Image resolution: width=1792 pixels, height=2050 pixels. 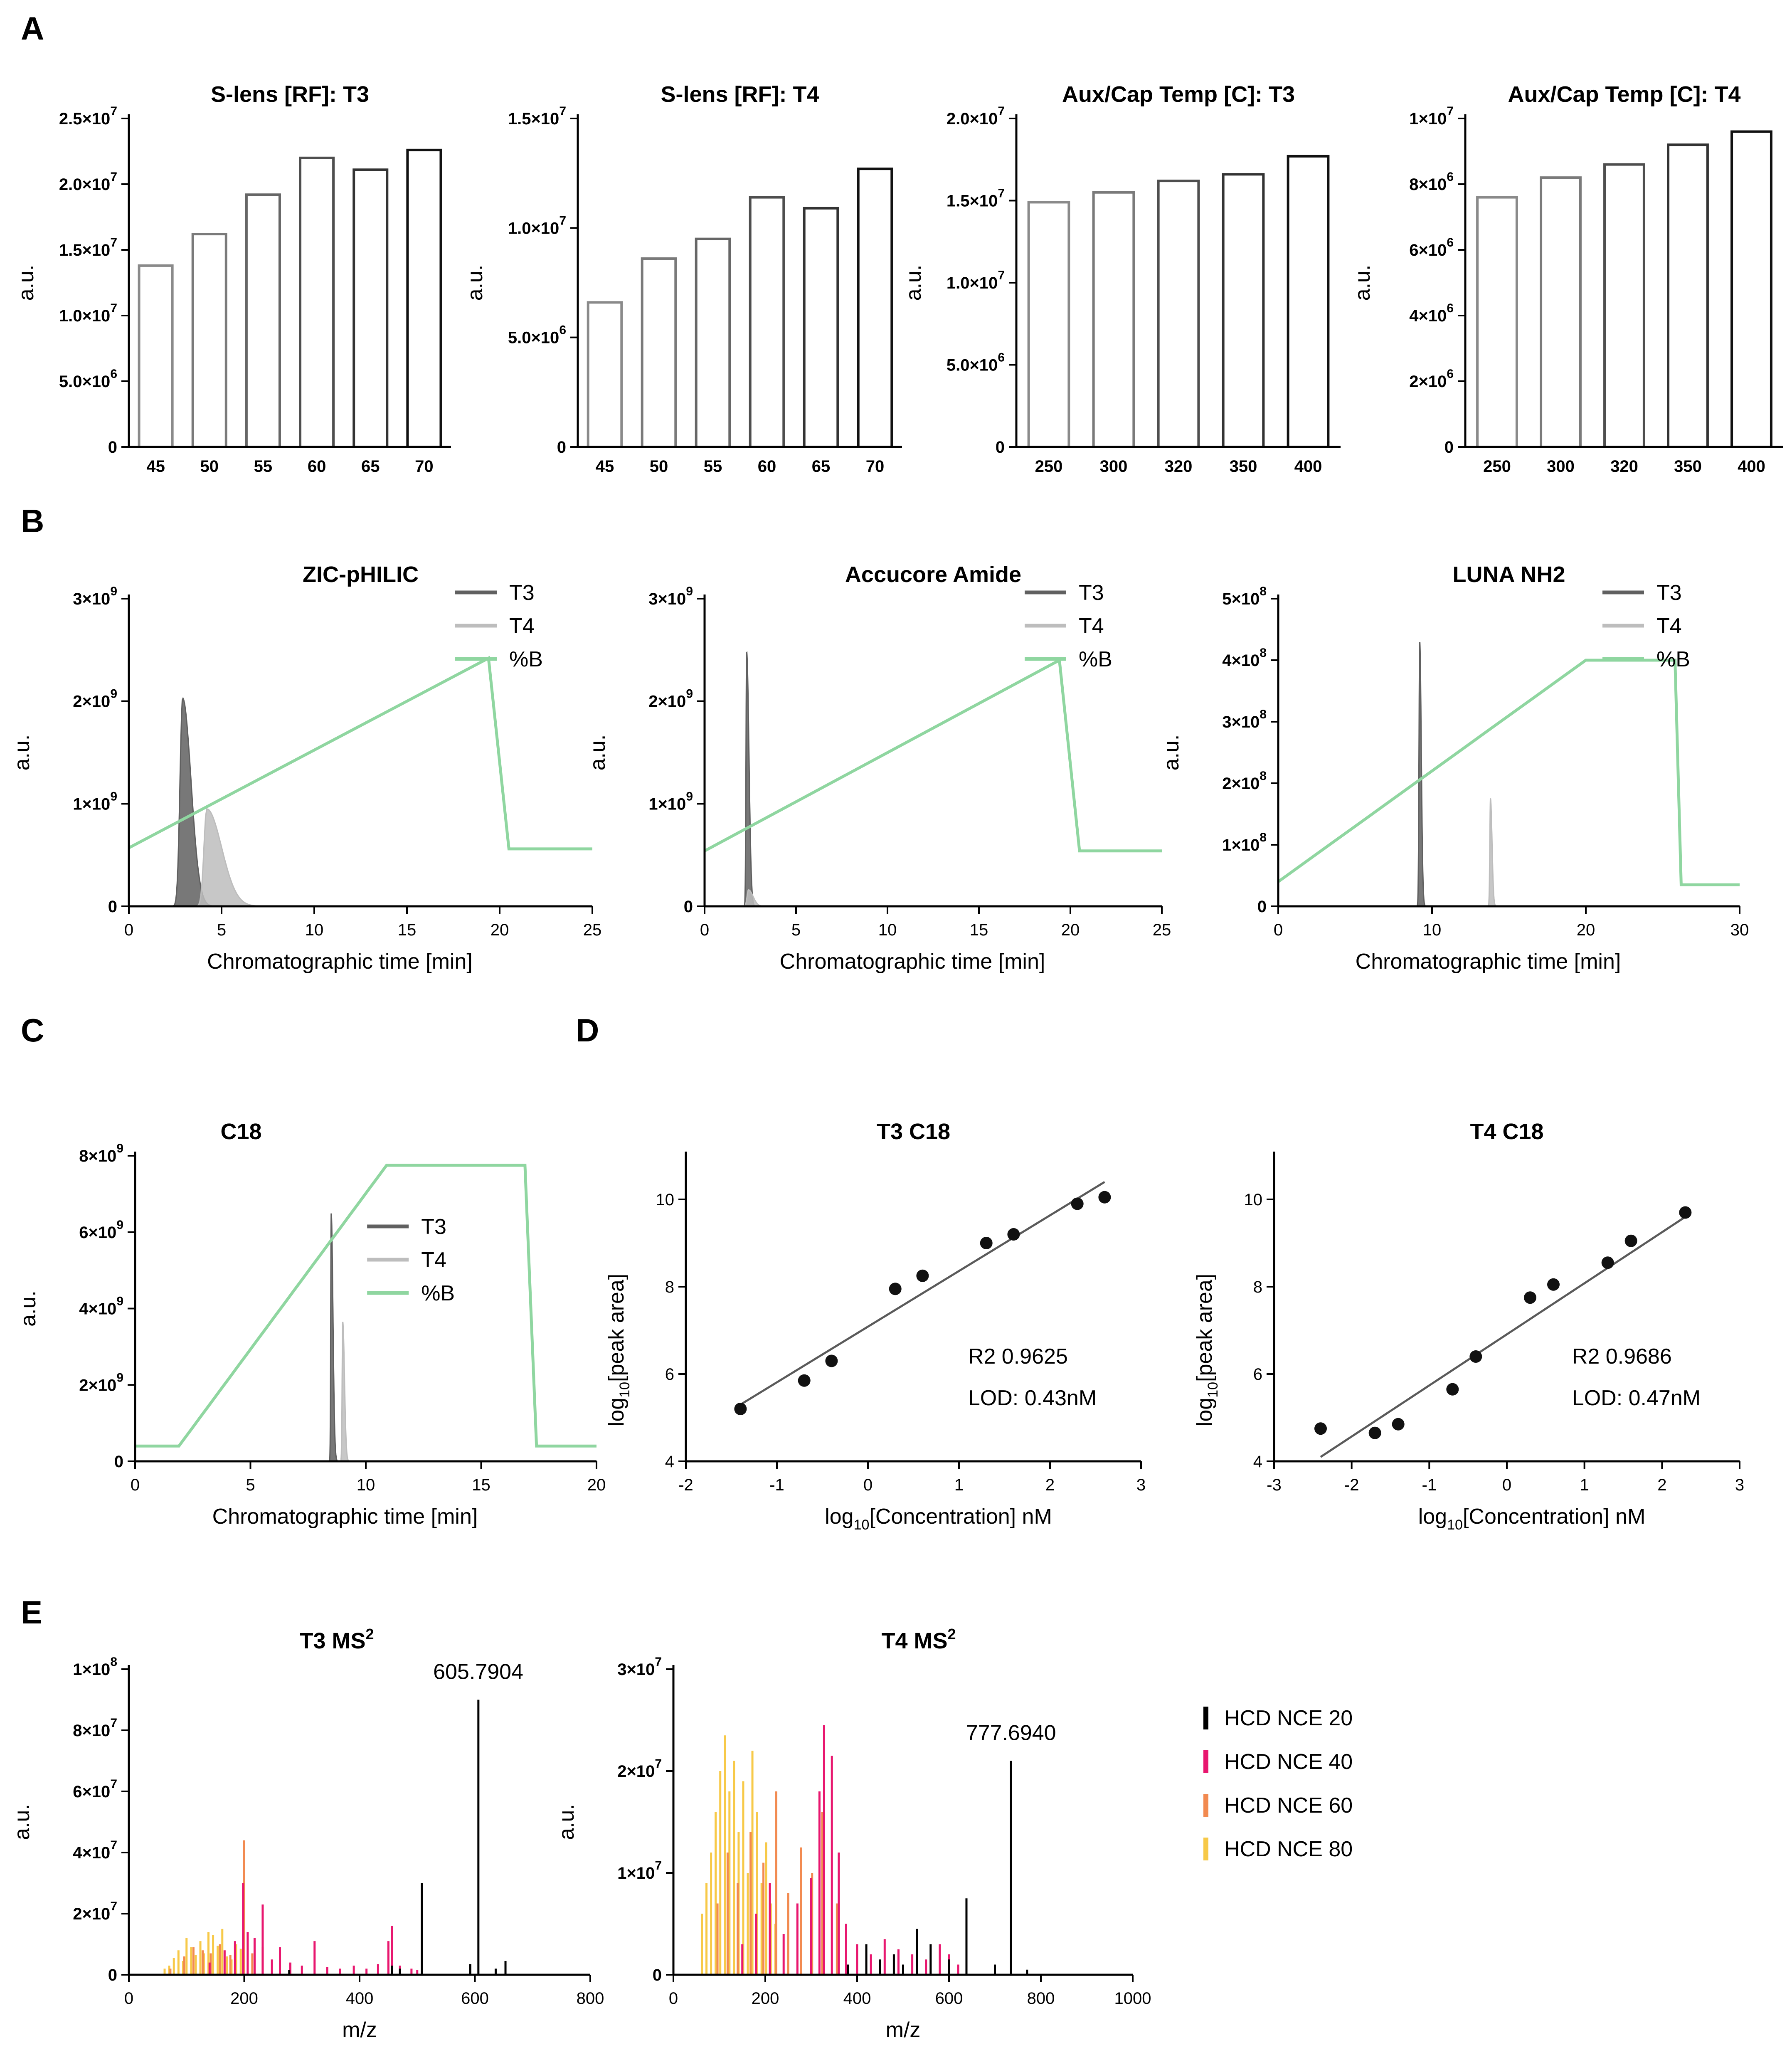 I want to click on d1-fit-line, so click(x=922, y=1293).